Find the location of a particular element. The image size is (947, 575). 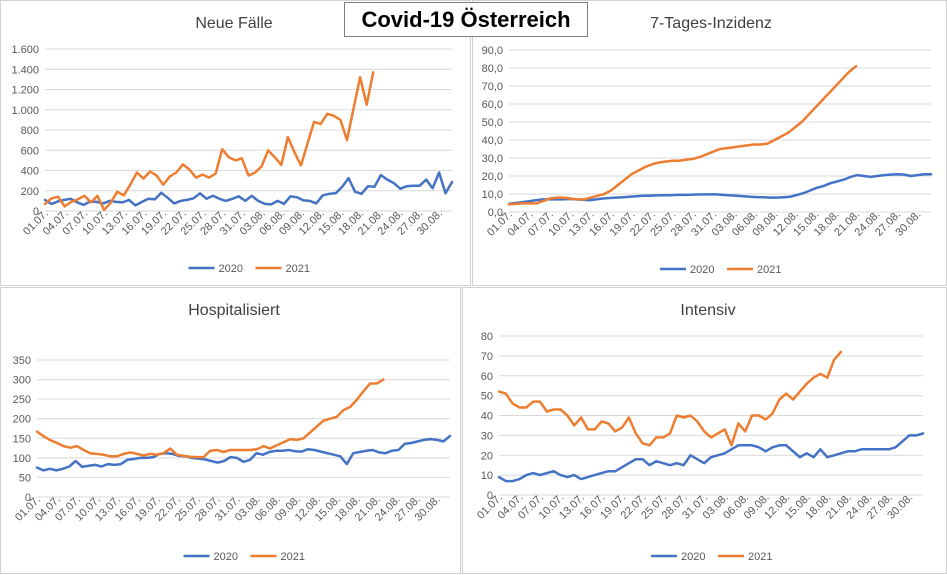

hospitalized-y-tick-label: 200 is located at coordinates (22, 420).